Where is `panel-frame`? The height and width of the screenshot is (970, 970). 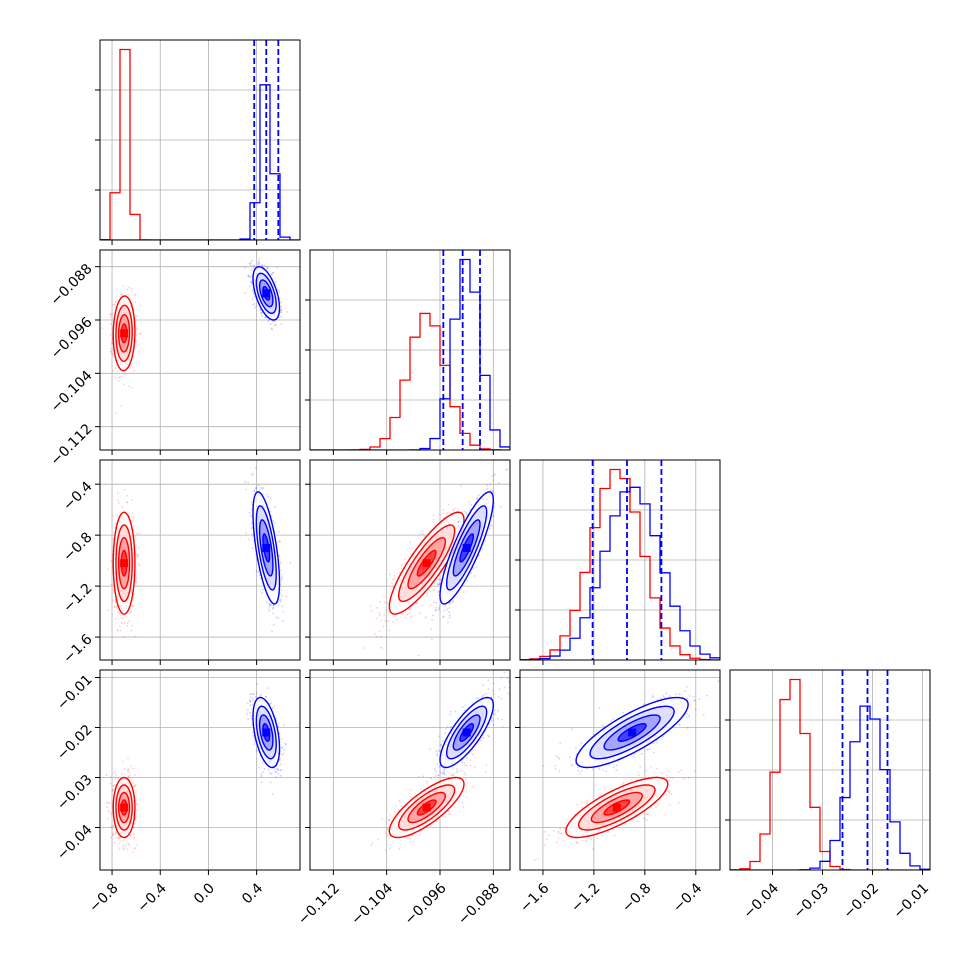 panel-frame is located at coordinates (410, 560).